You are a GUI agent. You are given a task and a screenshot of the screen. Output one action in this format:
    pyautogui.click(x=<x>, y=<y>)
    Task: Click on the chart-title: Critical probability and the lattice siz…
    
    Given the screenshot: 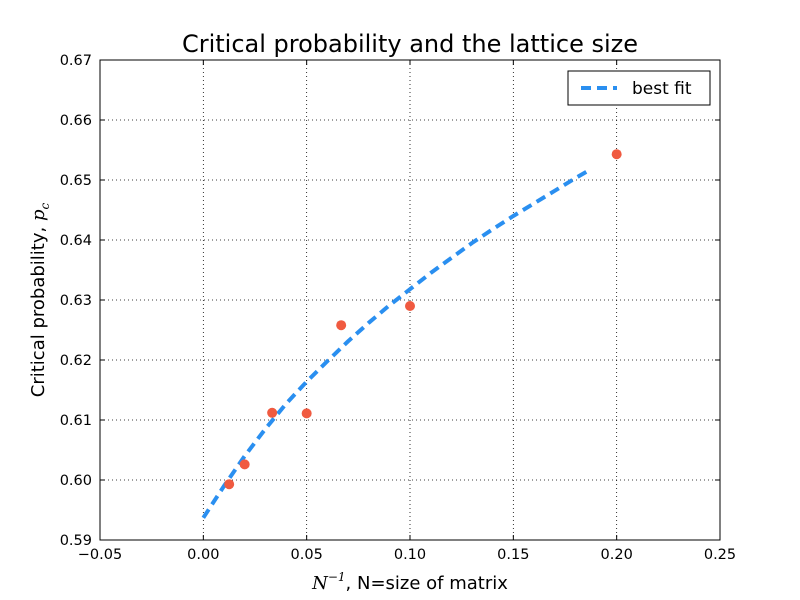 What is the action you would take?
    pyautogui.click(x=410, y=44)
    